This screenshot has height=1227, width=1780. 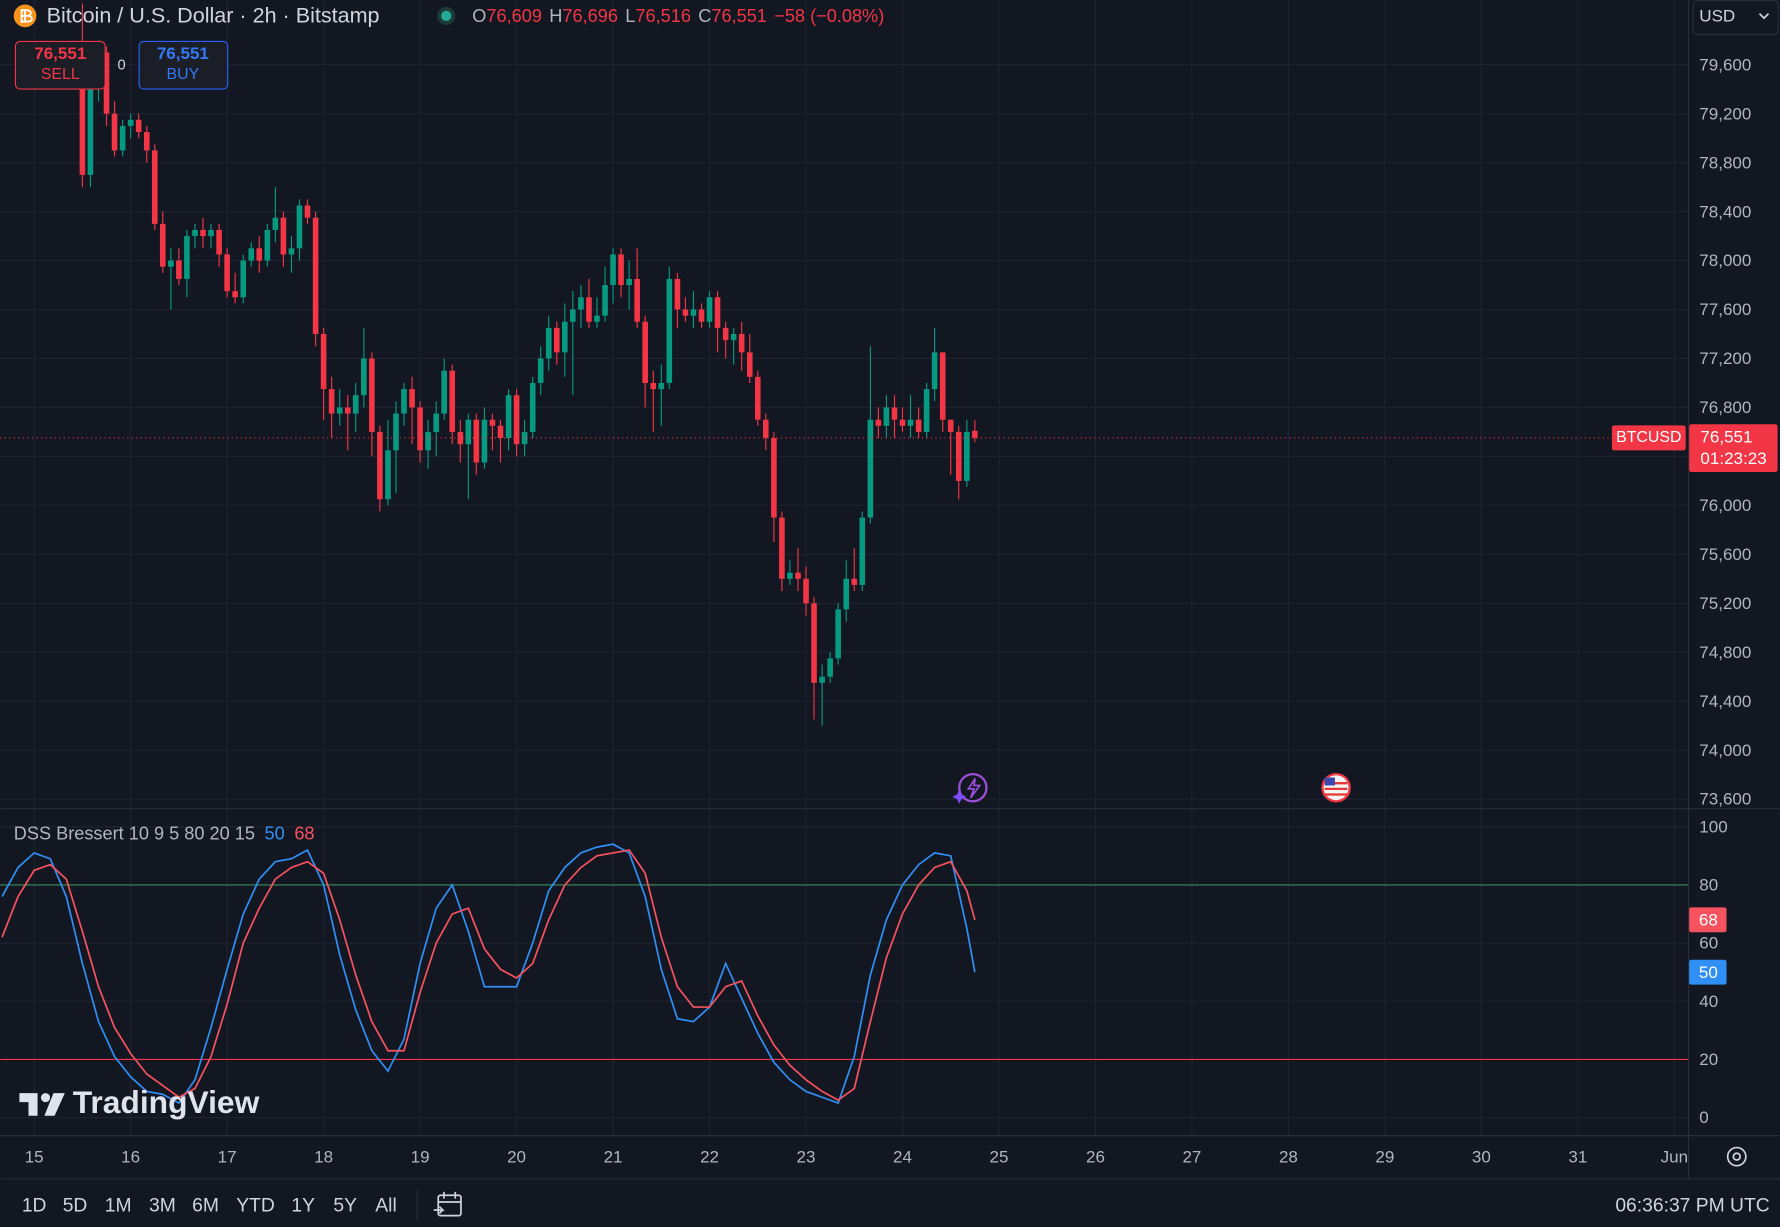 I want to click on economic-event-icon, so click(x=1336, y=787).